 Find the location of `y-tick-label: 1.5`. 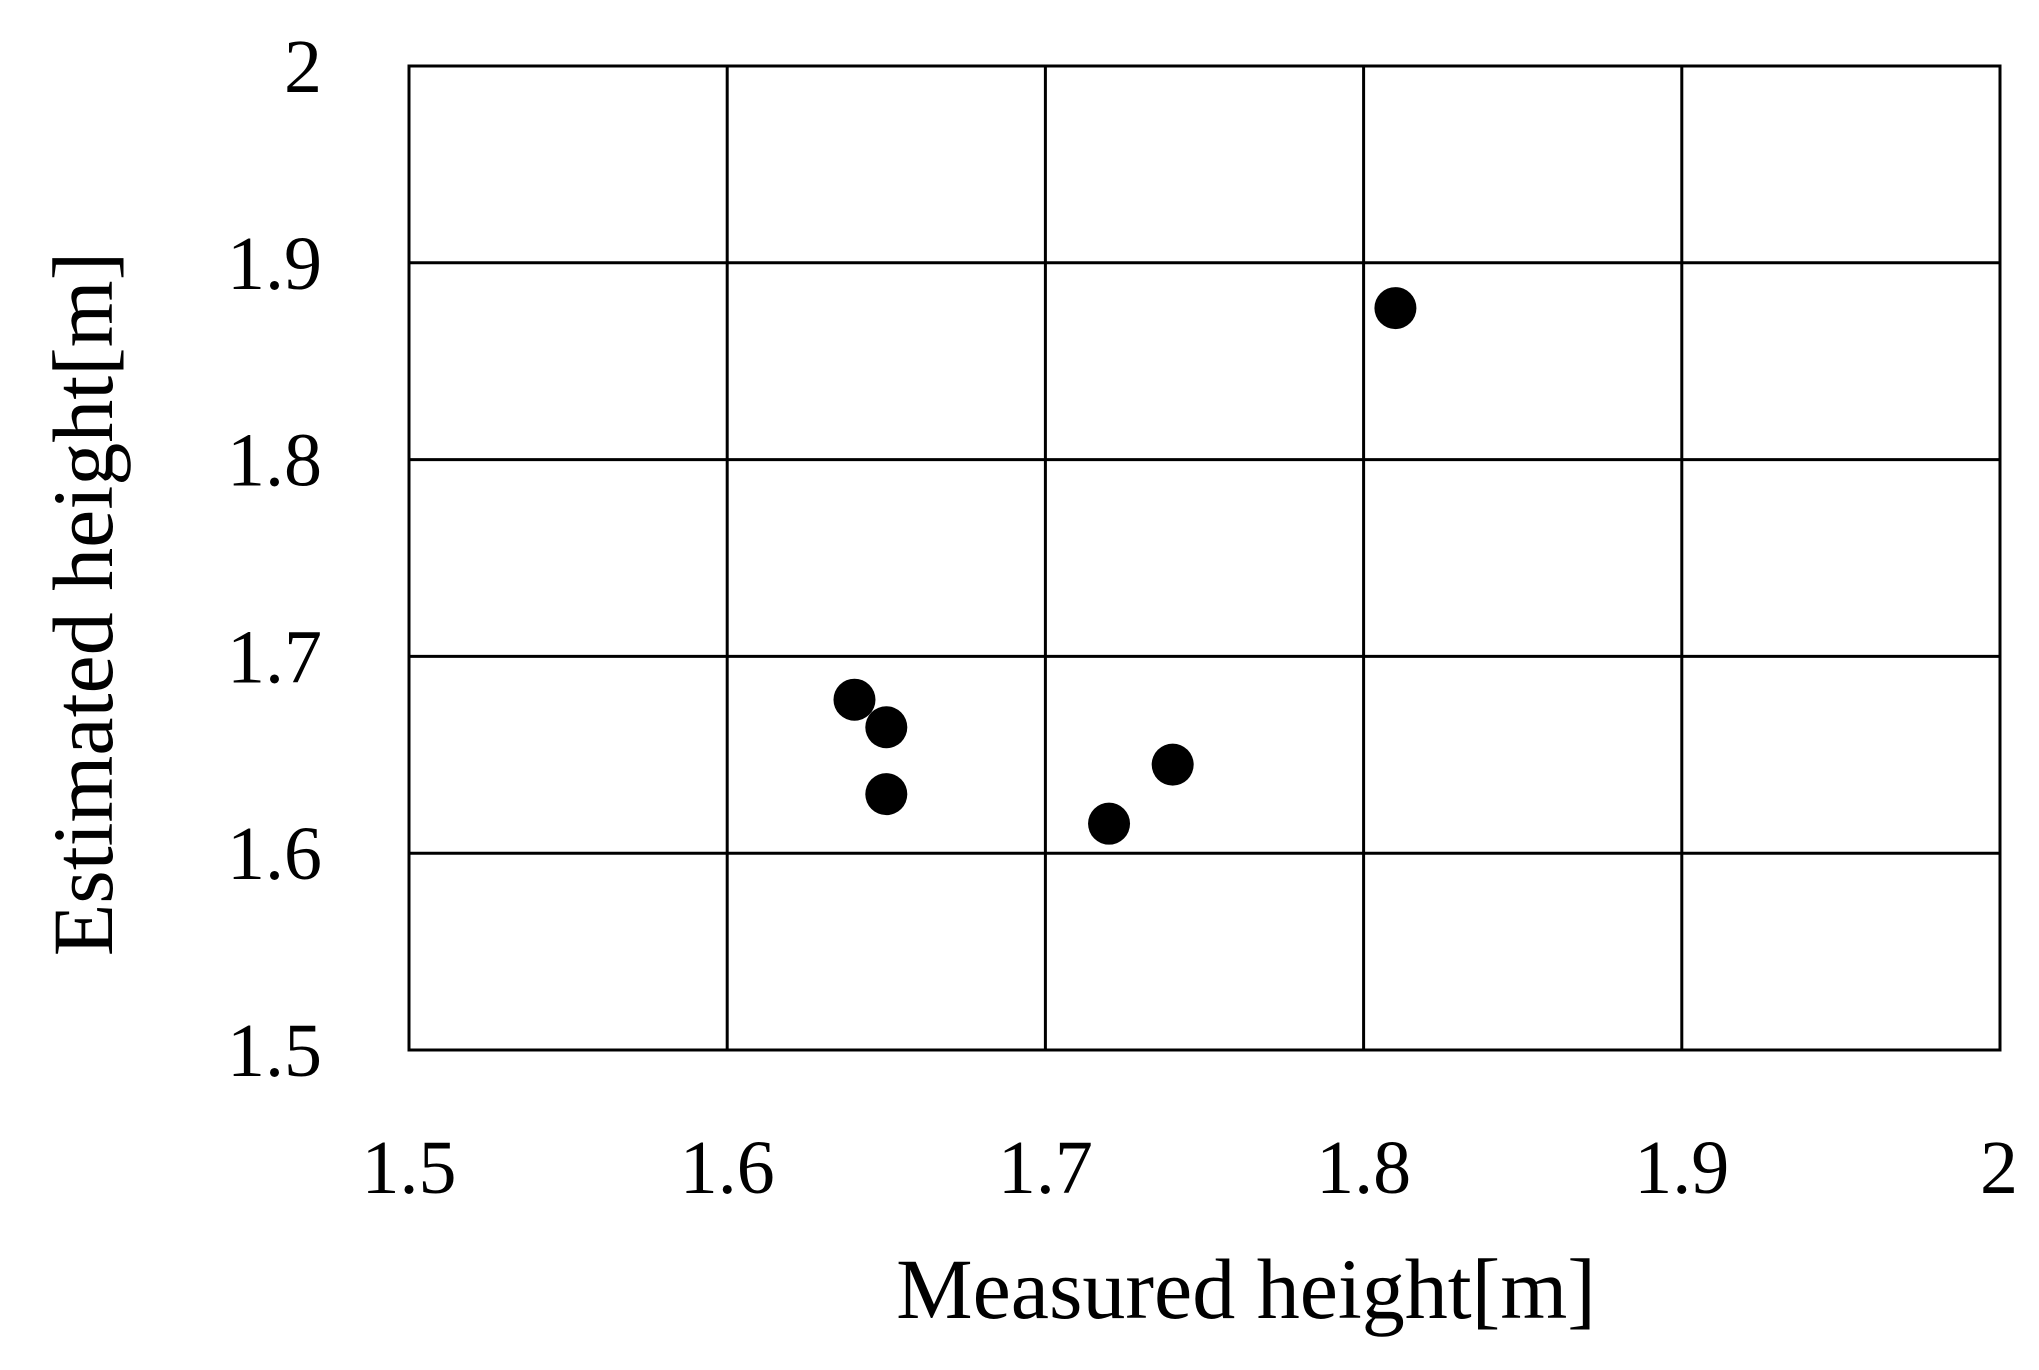

y-tick-label: 1.5 is located at coordinates (274, 1051).